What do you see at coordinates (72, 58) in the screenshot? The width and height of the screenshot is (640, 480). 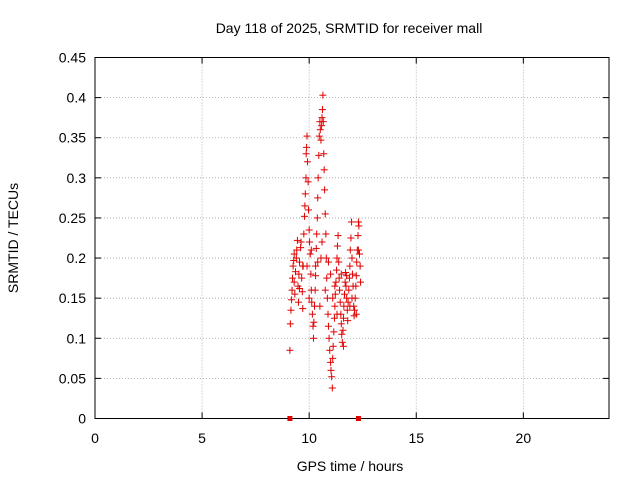 I see `y-tick-label: 0.45` at bounding box center [72, 58].